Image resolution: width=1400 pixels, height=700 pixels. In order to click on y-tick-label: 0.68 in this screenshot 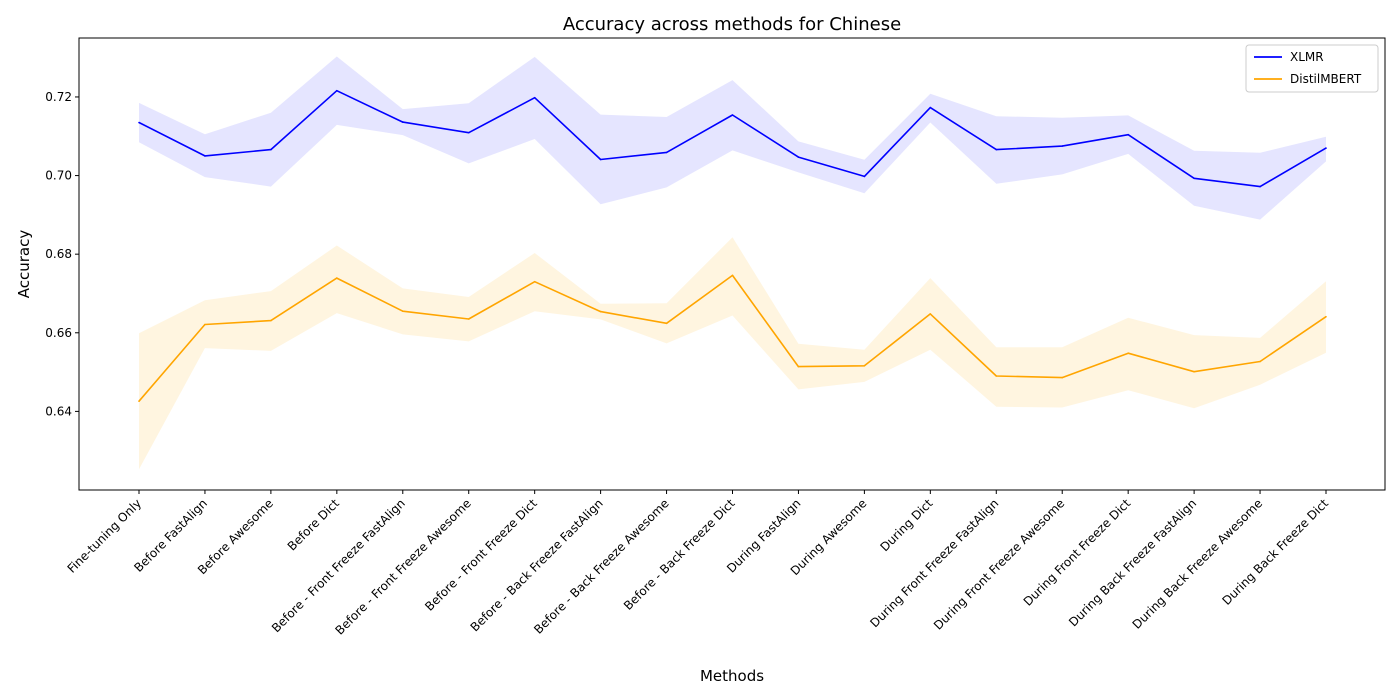, I will do `click(58, 254)`.